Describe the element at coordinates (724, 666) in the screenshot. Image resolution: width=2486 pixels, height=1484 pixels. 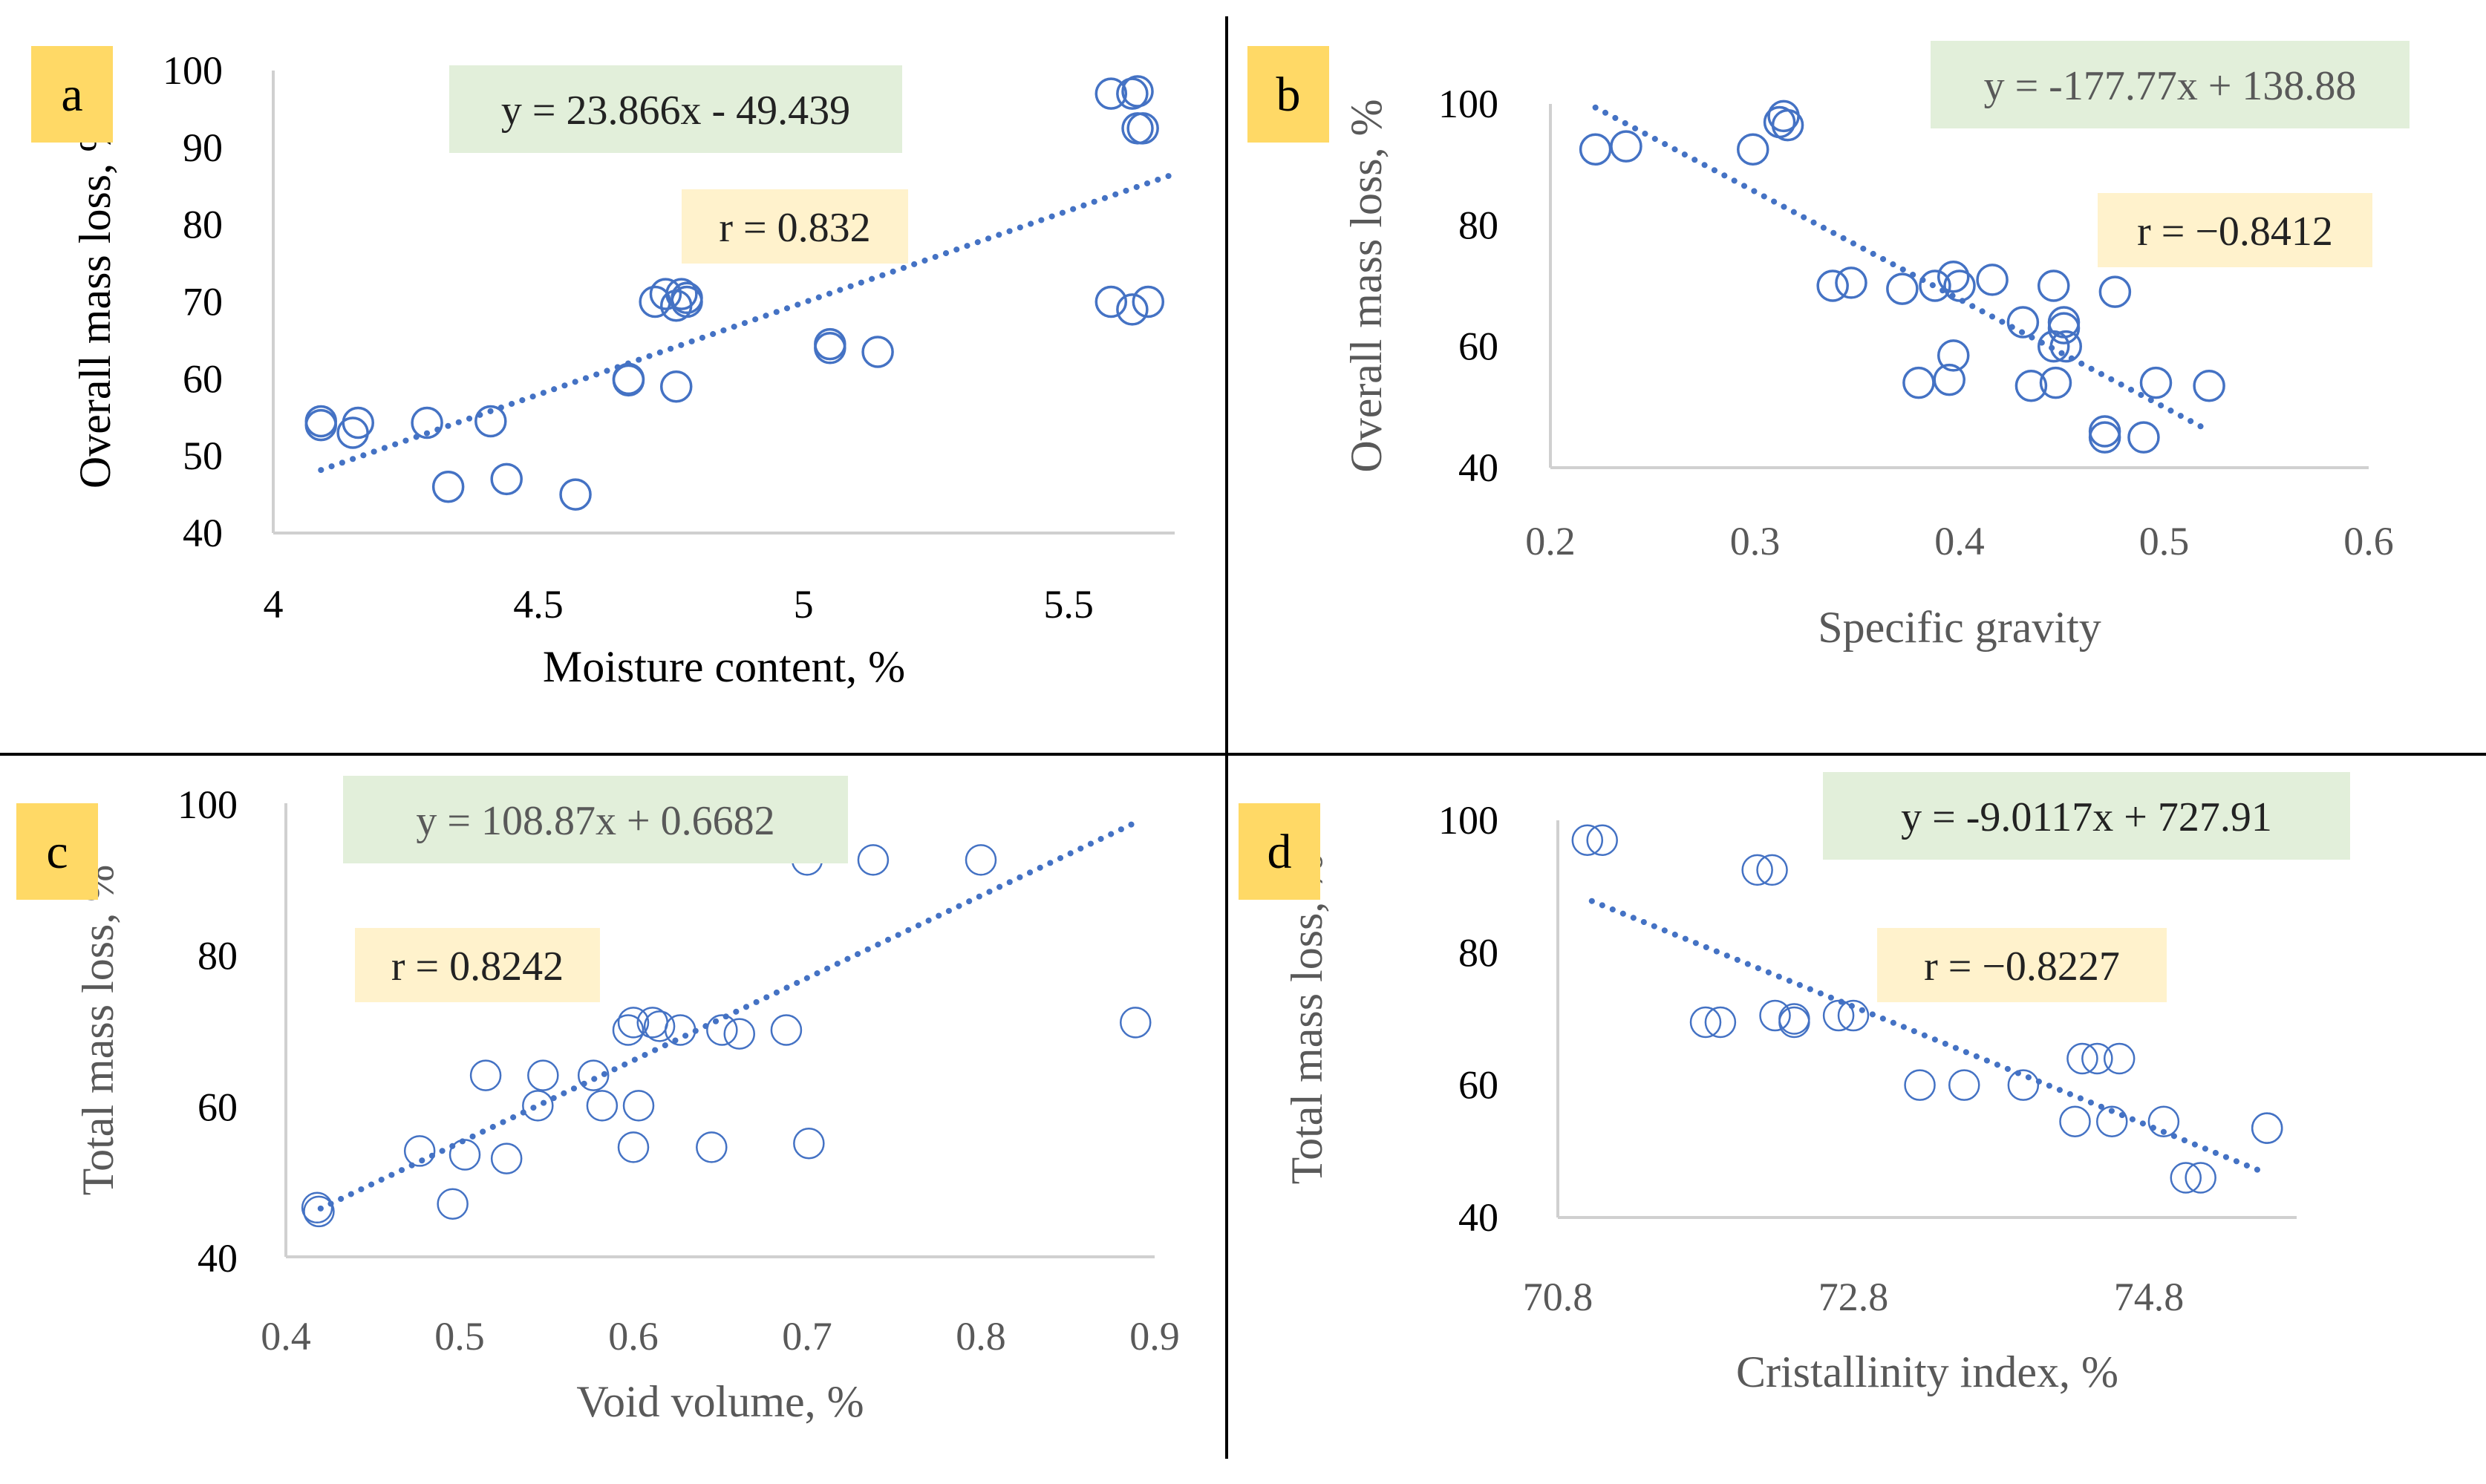
I see `x-axis-label: Moisture content, %` at that location.